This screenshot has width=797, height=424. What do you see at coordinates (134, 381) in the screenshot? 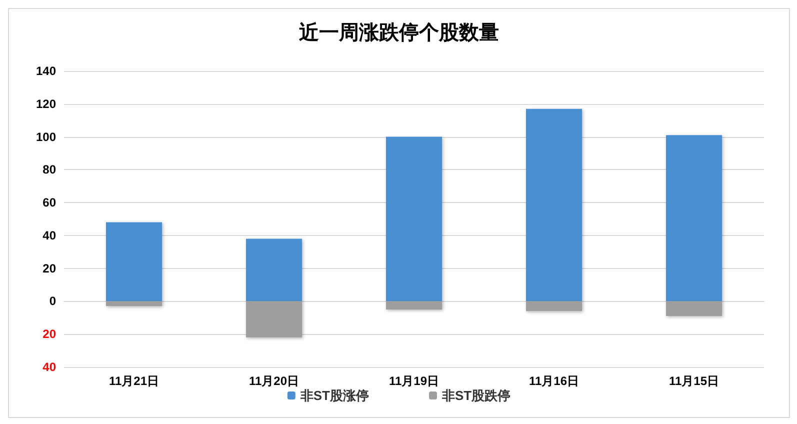
I see `x-tick-label: 11月21日` at bounding box center [134, 381].